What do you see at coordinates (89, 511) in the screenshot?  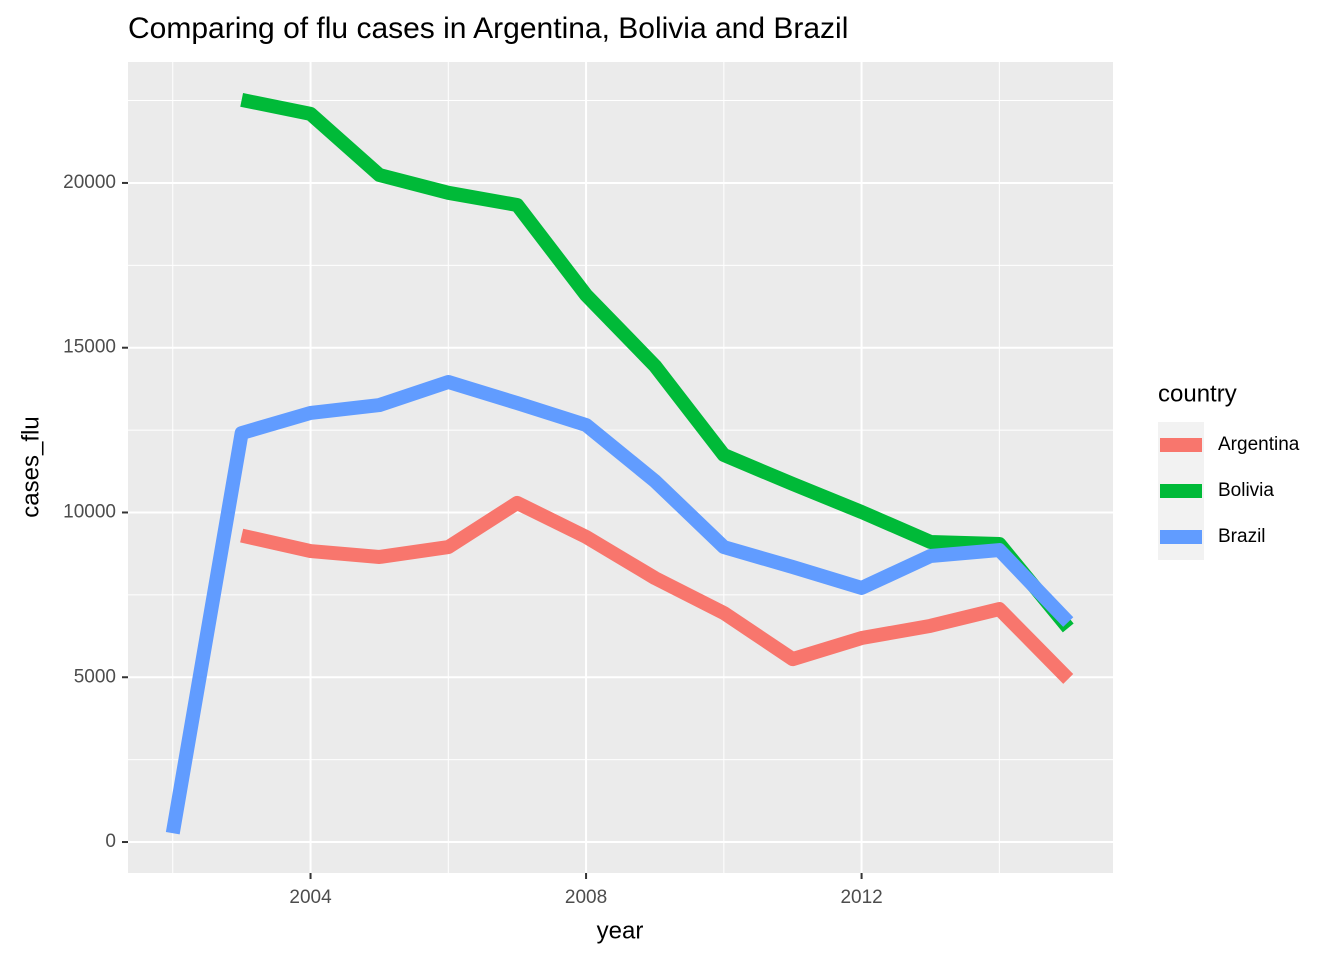 I see `y-tick-label: 10000` at bounding box center [89, 511].